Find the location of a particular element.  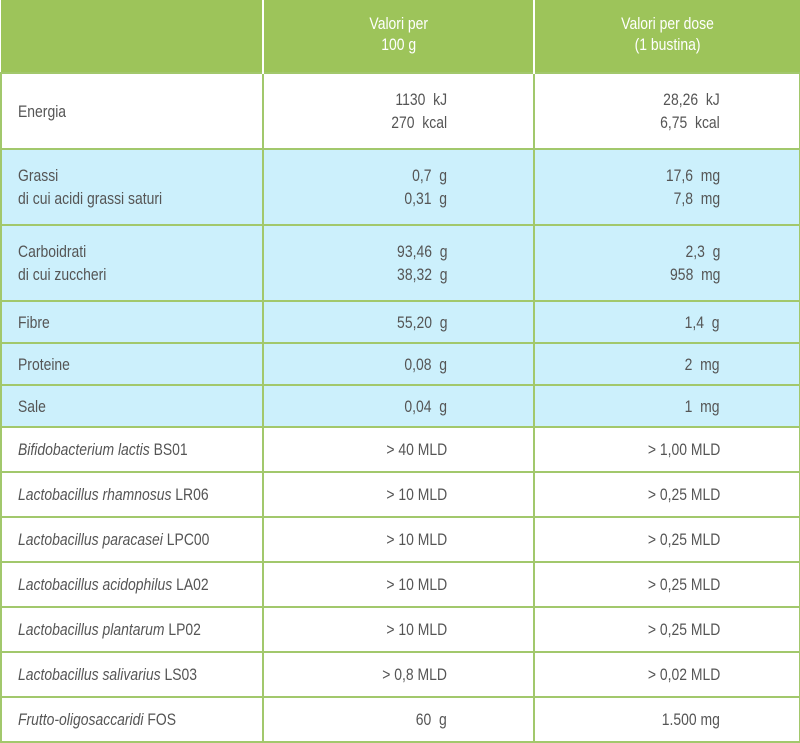

value-per-dose: > 0,25 MLD is located at coordinates (666, 539).